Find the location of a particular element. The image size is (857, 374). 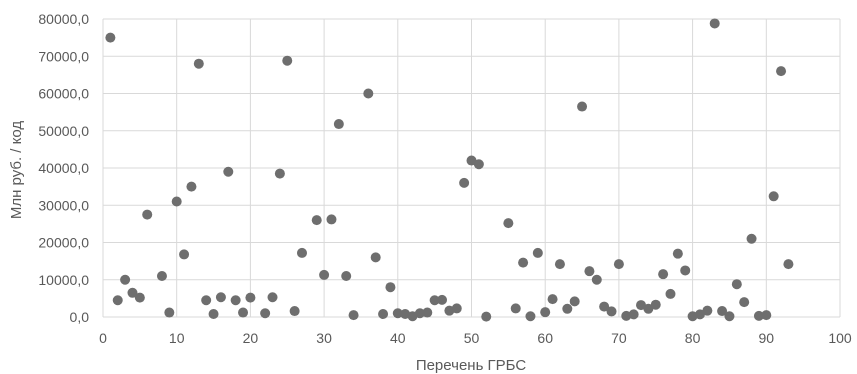

x-tick-label: 70 is located at coordinates (619, 338).